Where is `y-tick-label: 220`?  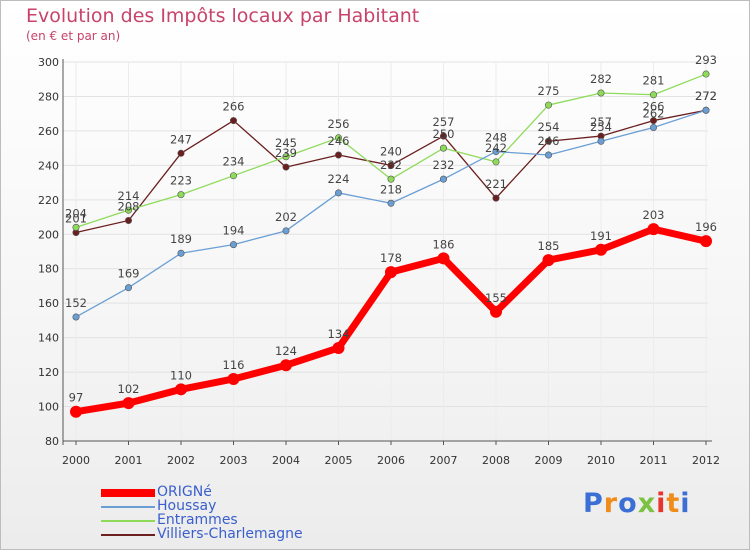 y-tick-label: 220 is located at coordinates (48, 200).